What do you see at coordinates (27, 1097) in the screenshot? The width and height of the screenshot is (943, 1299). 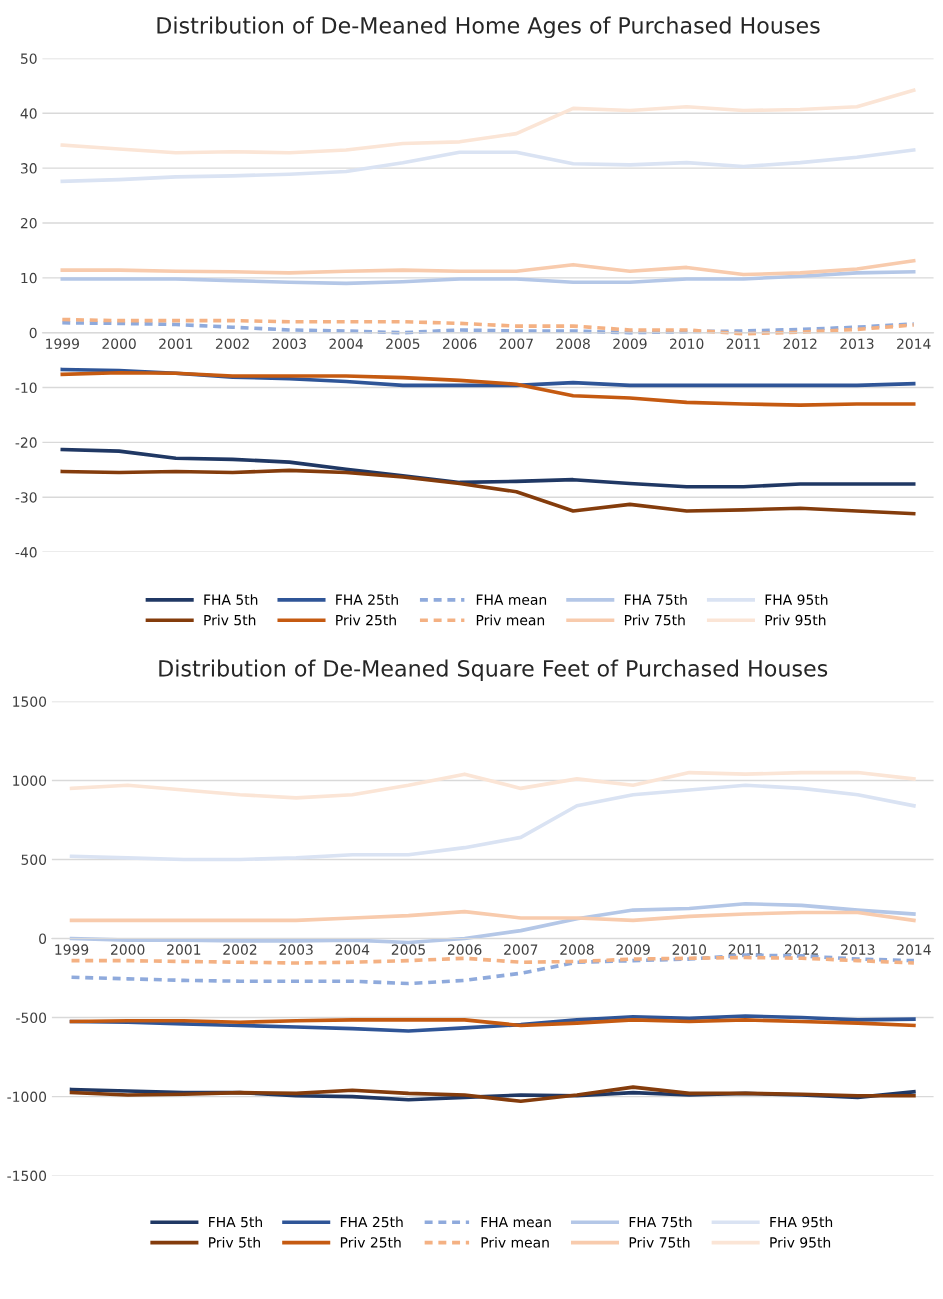 I see `y-tick-label: -1000` at bounding box center [27, 1097].